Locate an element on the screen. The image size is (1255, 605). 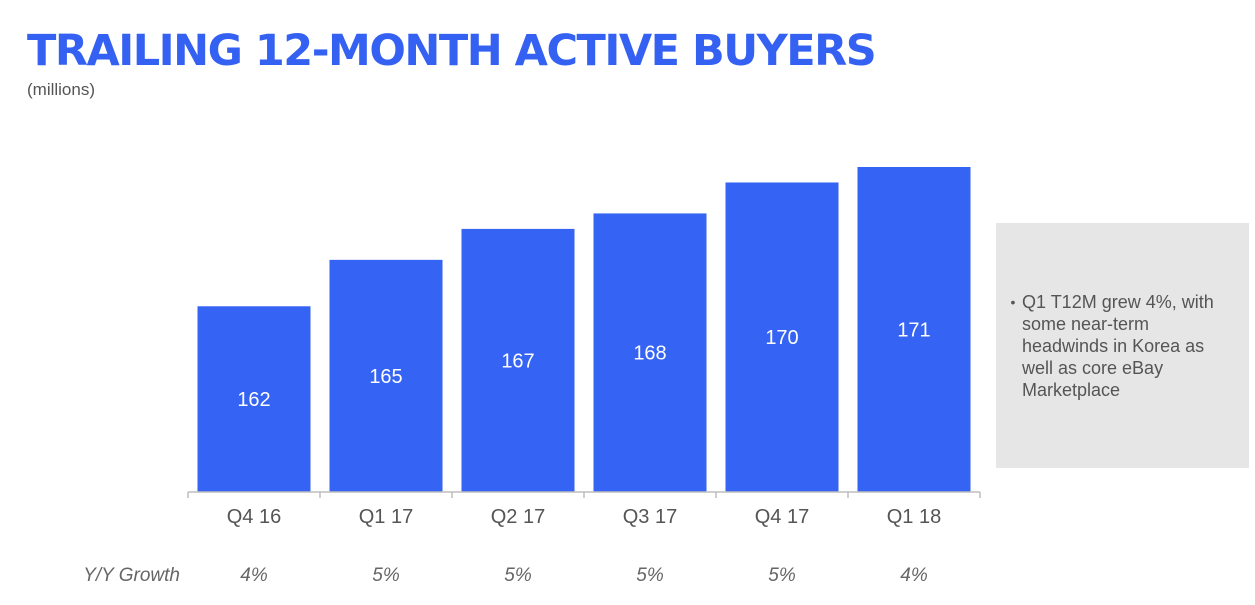
growth-value-3: 5% is located at coordinates (650, 575).